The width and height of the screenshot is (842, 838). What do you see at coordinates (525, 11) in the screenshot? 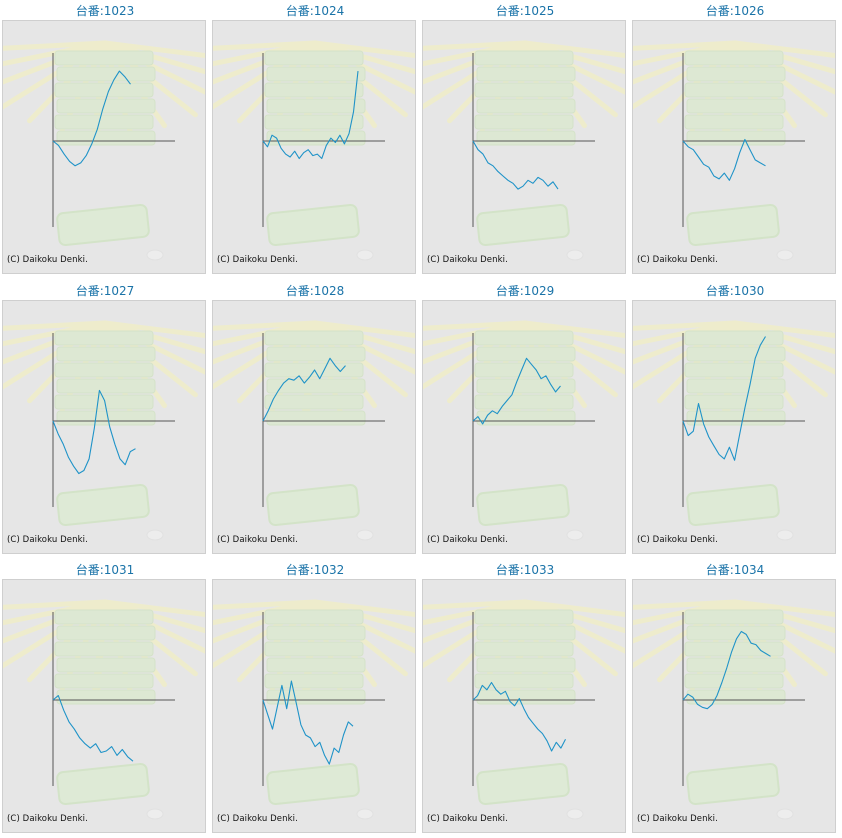
I see `chart-title: 台番:1025` at bounding box center [525, 11].